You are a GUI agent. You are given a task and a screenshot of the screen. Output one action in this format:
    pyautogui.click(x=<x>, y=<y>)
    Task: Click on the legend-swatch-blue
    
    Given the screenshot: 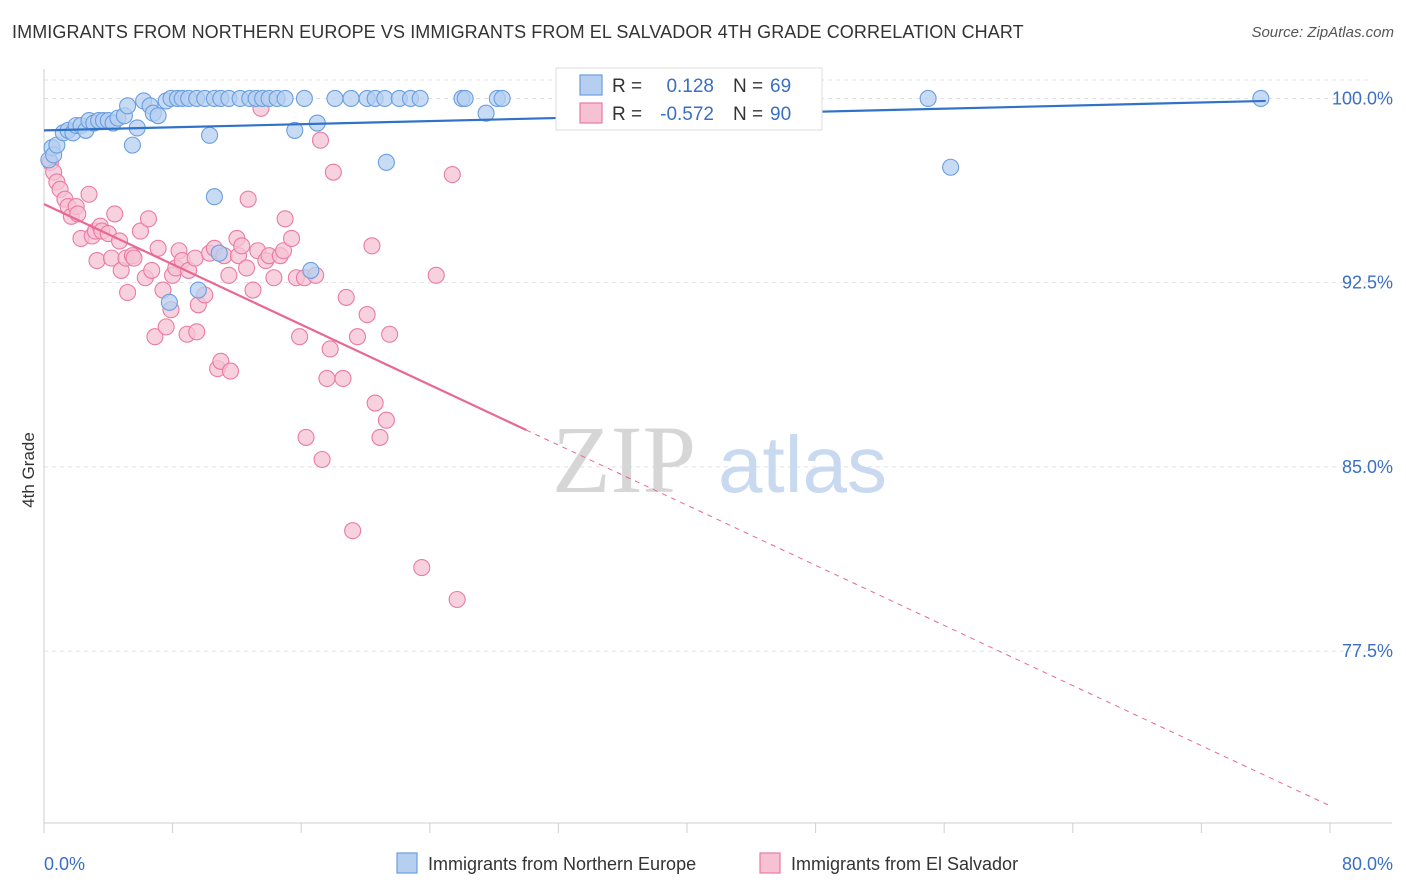 What is the action you would take?
    pyautogui.click(x=407, y=863)
    